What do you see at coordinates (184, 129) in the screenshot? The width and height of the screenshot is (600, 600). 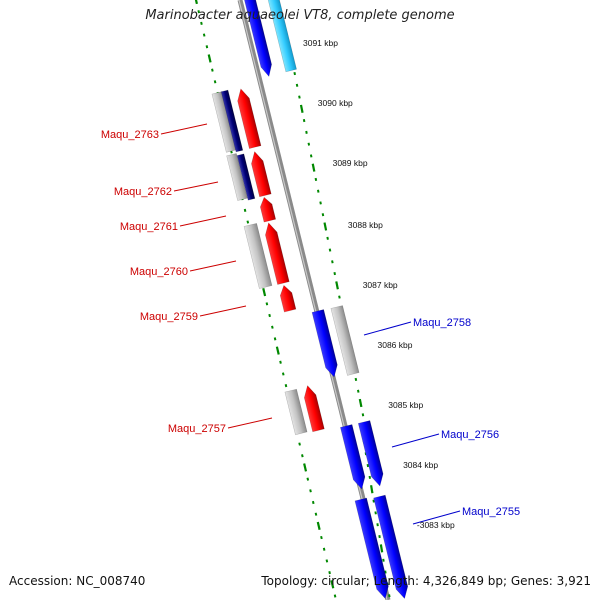 I see `label-maqu-2763-leader` at bounding box center [184, 129].